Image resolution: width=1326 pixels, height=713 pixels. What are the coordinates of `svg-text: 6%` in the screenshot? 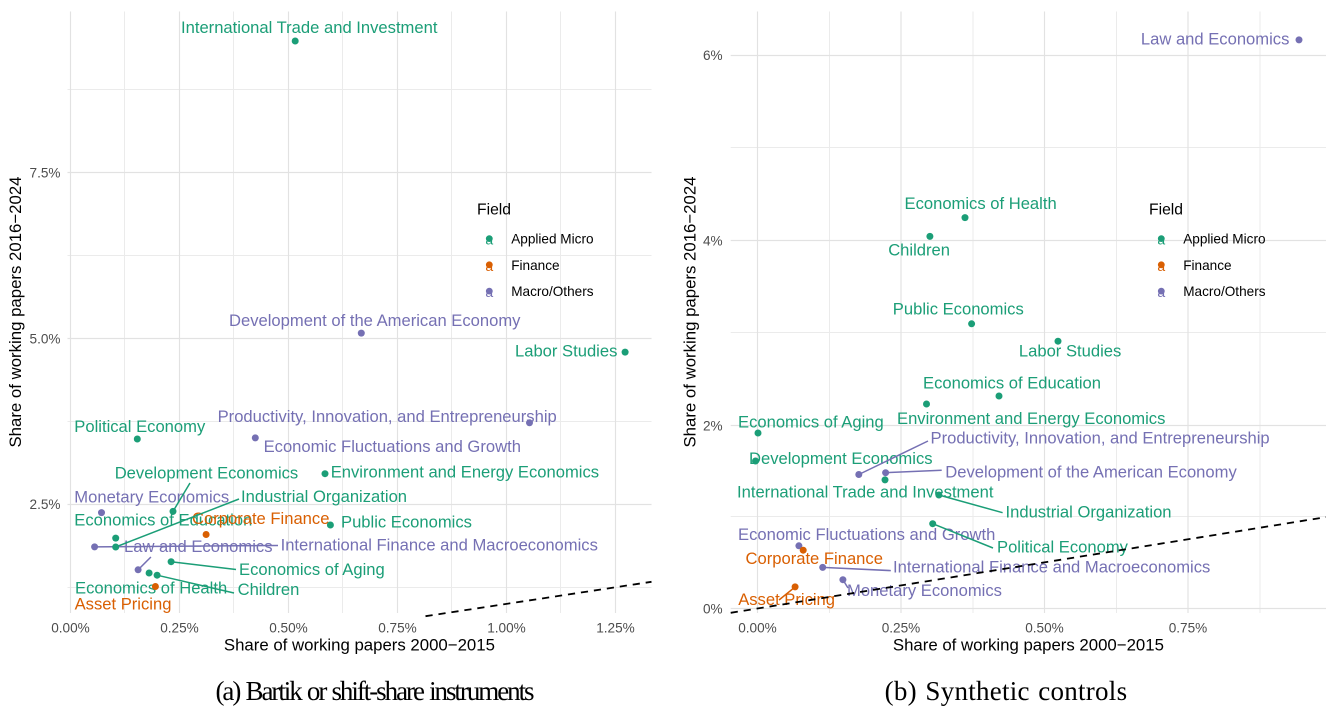 It's located at (713, 55).